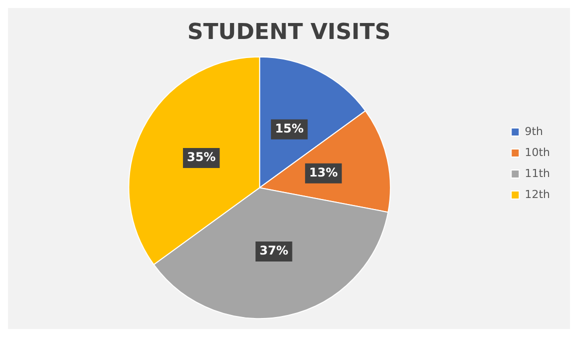 The image size is (578, 337). What do you see at coordinates (289, 129) in the screenshot?
I see `data-label: 15%` at bounding box center [289, 129].